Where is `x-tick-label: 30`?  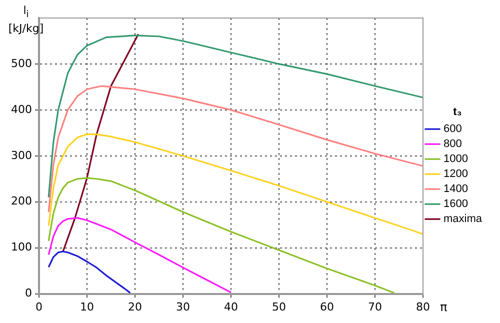
x-tick-label: 30 is located at coordinates (183, 307).